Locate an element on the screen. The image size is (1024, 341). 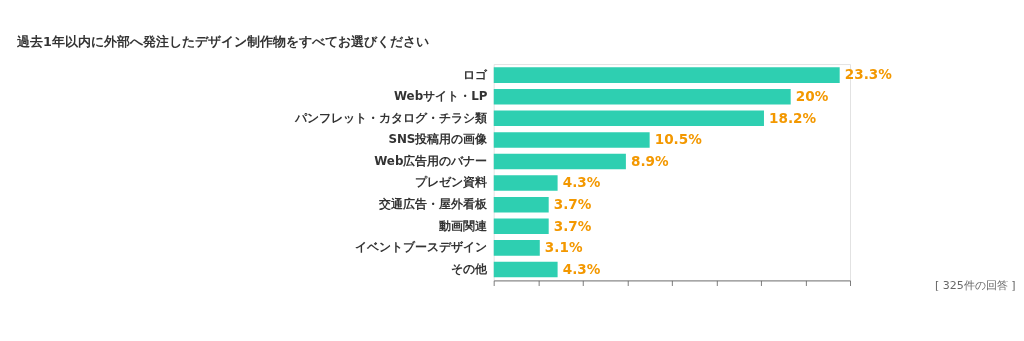
y-tick-label: イベントブースデザイン is located at coordinates (421, 247).